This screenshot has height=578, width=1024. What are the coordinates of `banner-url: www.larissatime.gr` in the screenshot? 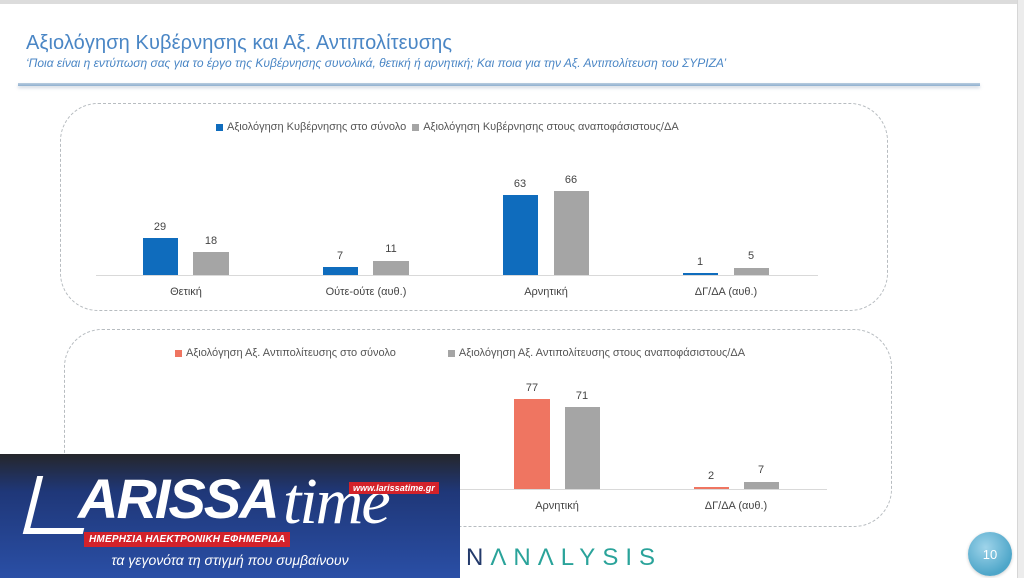 It's located at (394, 488).